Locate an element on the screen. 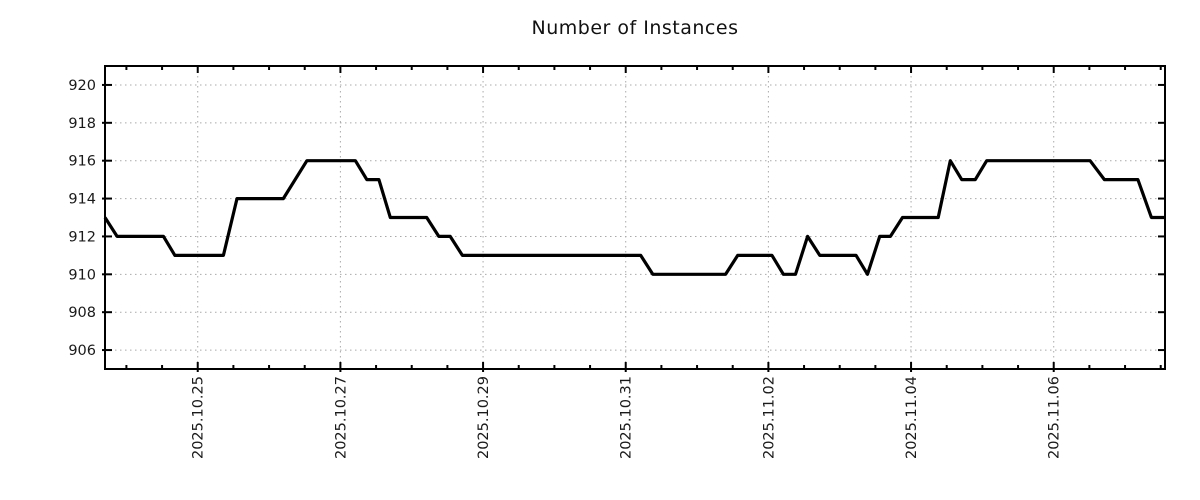 The height and width of the screenshot is (500, 1200). x-tick-label: 2025.10.29 is located at coordinates (484, 417).